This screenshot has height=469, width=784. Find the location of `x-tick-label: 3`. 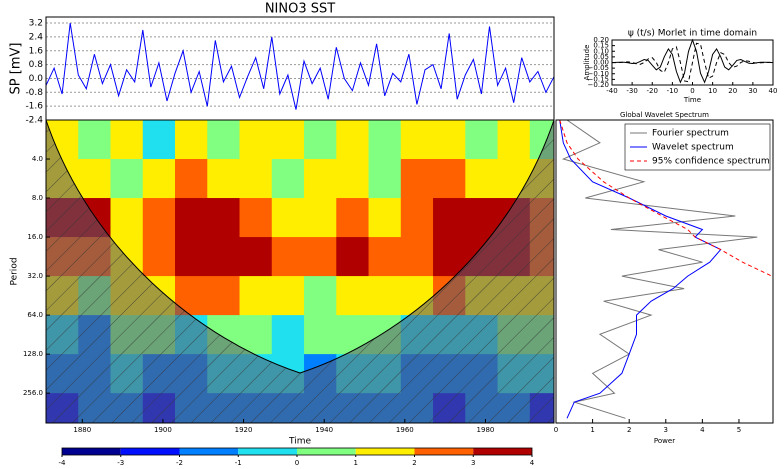

x-tick-label: 3 is located at coordinates (666, 430).